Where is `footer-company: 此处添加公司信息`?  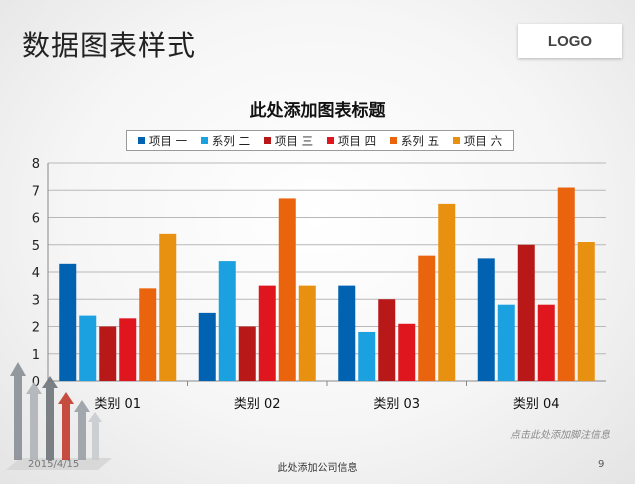 footer-company: 此处添加公司信息 is located at coordinates (317, 468).